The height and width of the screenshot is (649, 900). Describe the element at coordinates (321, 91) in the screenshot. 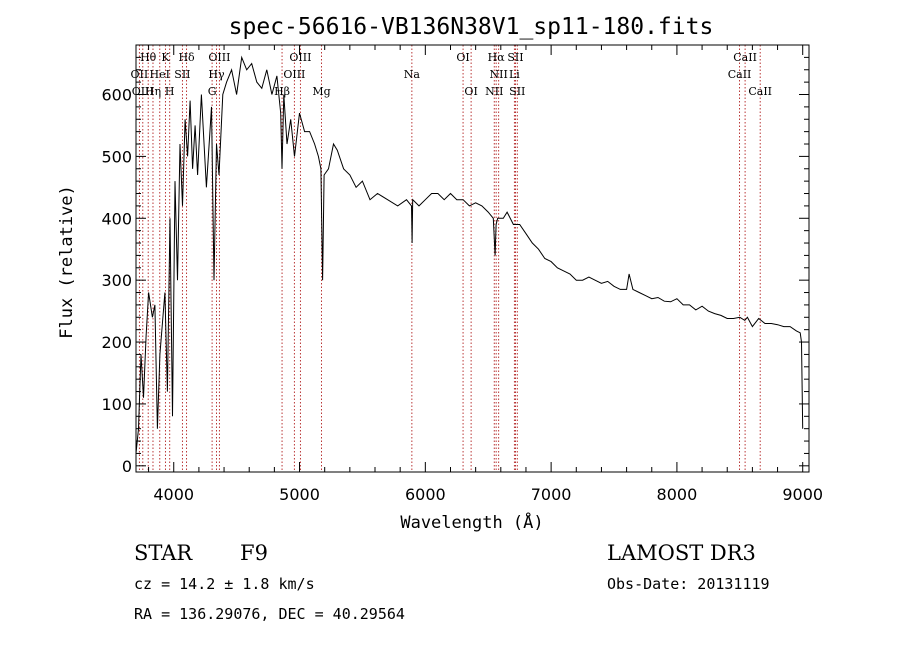

I see `spectral-line-label: Mg` at that location.